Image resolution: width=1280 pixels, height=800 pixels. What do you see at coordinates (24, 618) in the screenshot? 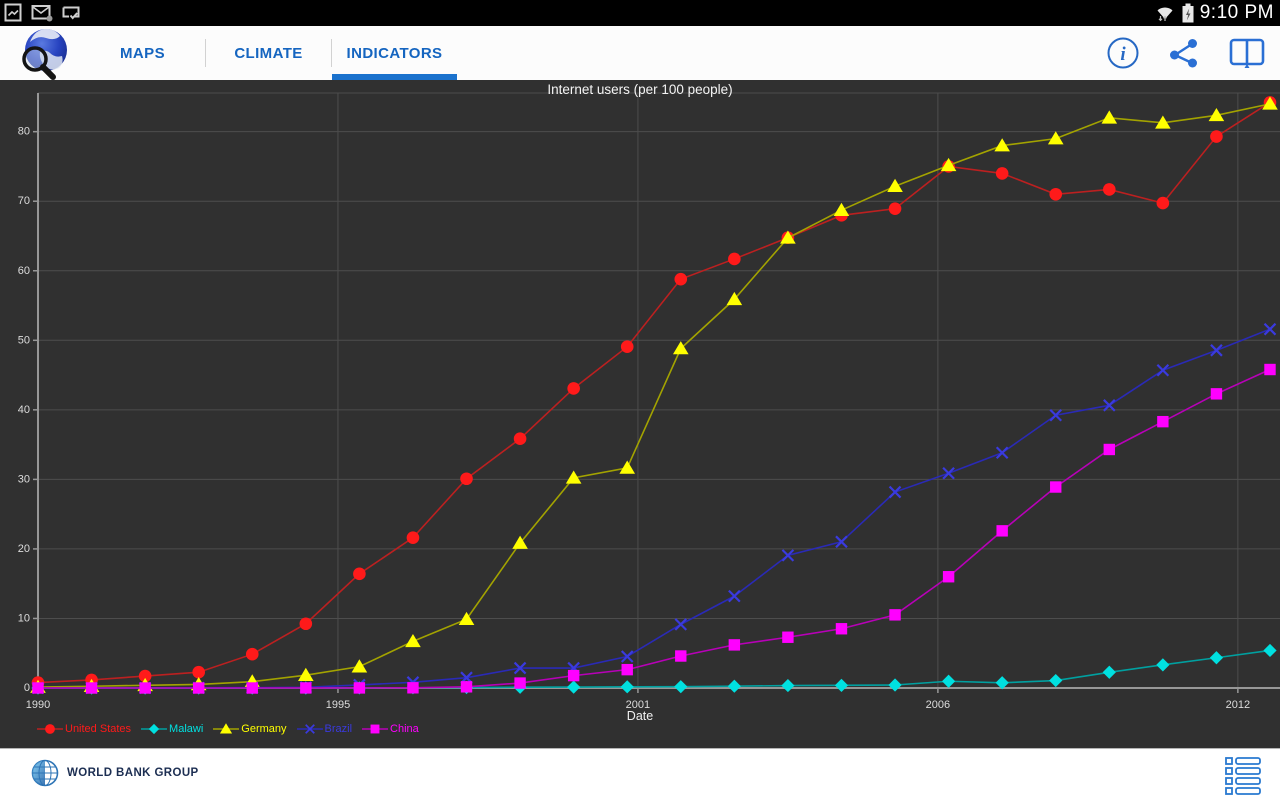
I see `svg-text: 10` at bounding box center [24, 618].